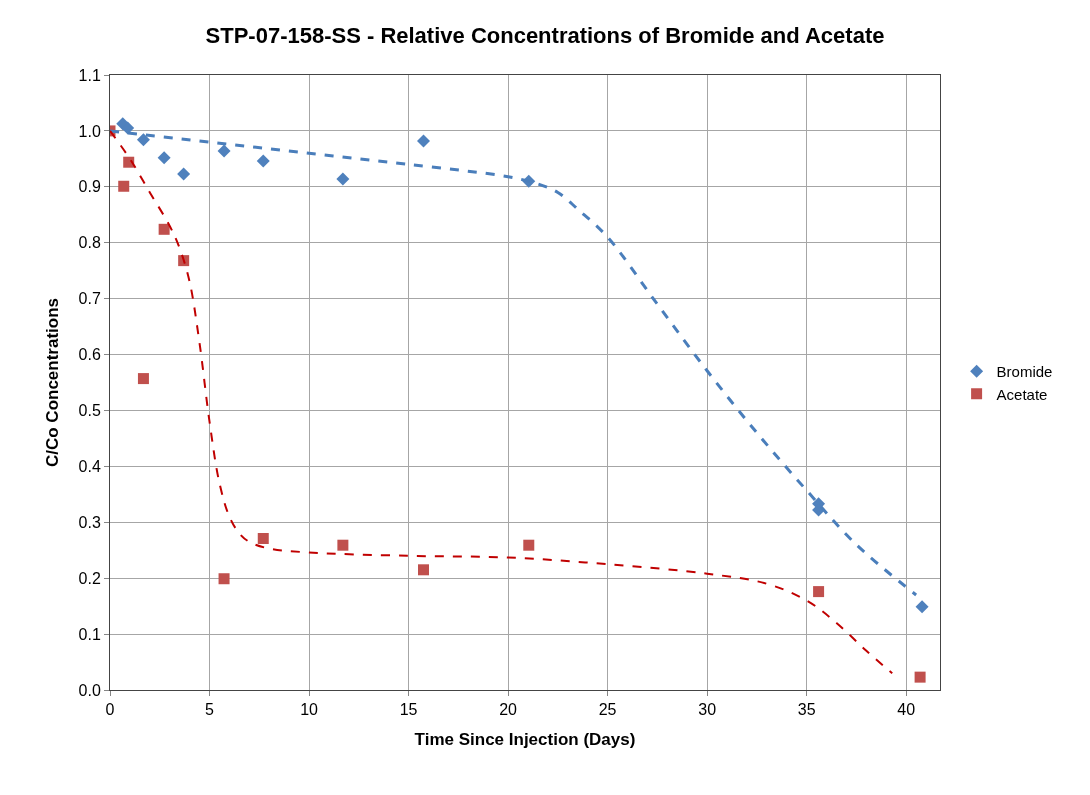 This screenshot has height=795, width=1090. Describe the element at coordinates (906, 710) in the screenshot. I see `x-tick-label: 40` at that location.